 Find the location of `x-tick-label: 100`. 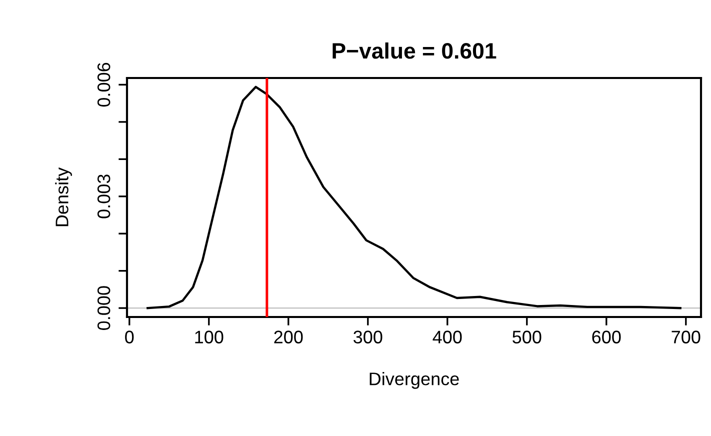

x-tick-label: 100 is located at coordinates (209, 337).